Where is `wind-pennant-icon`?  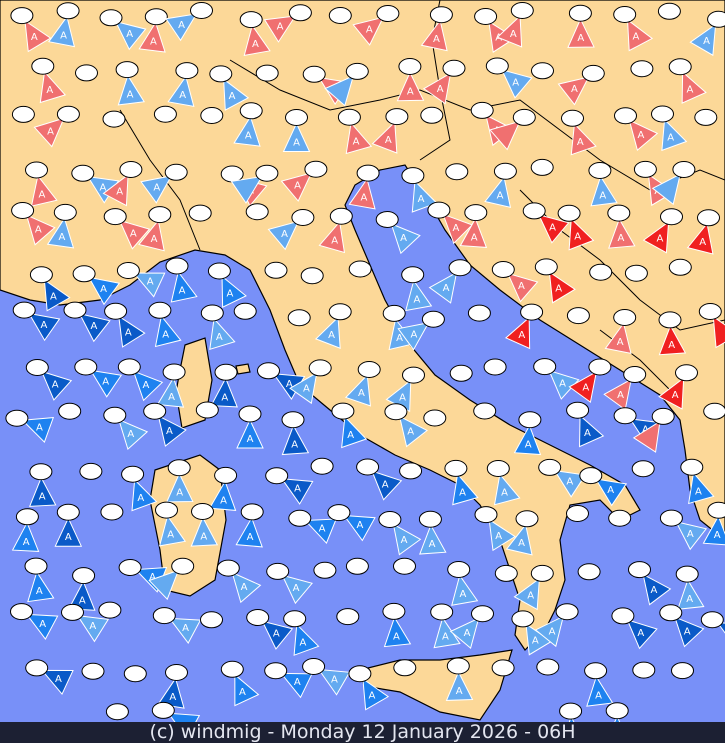
wind-pennant-icon is located at coordinates (666, 189).